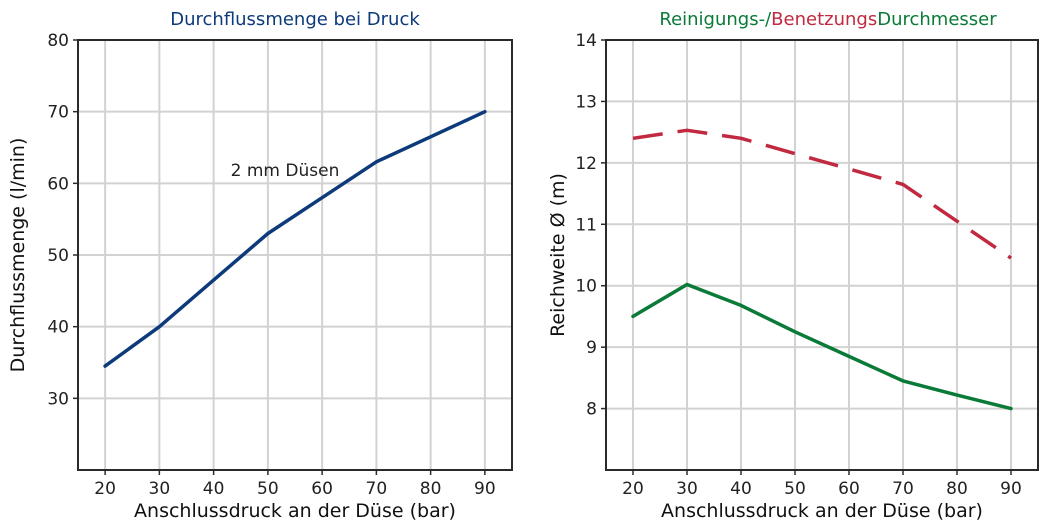 The image size is (1060, 525). I want to click on y-axis-label: Reichweite Ø (m), so click(558, 255).